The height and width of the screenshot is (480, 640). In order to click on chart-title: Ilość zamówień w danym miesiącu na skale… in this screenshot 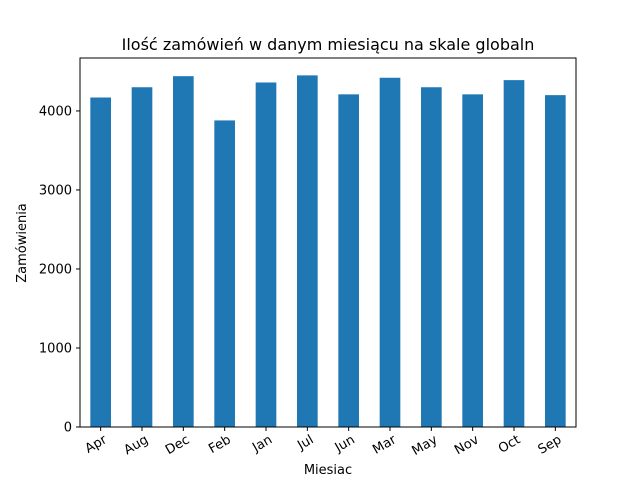, I will do `click(328, 44)`.